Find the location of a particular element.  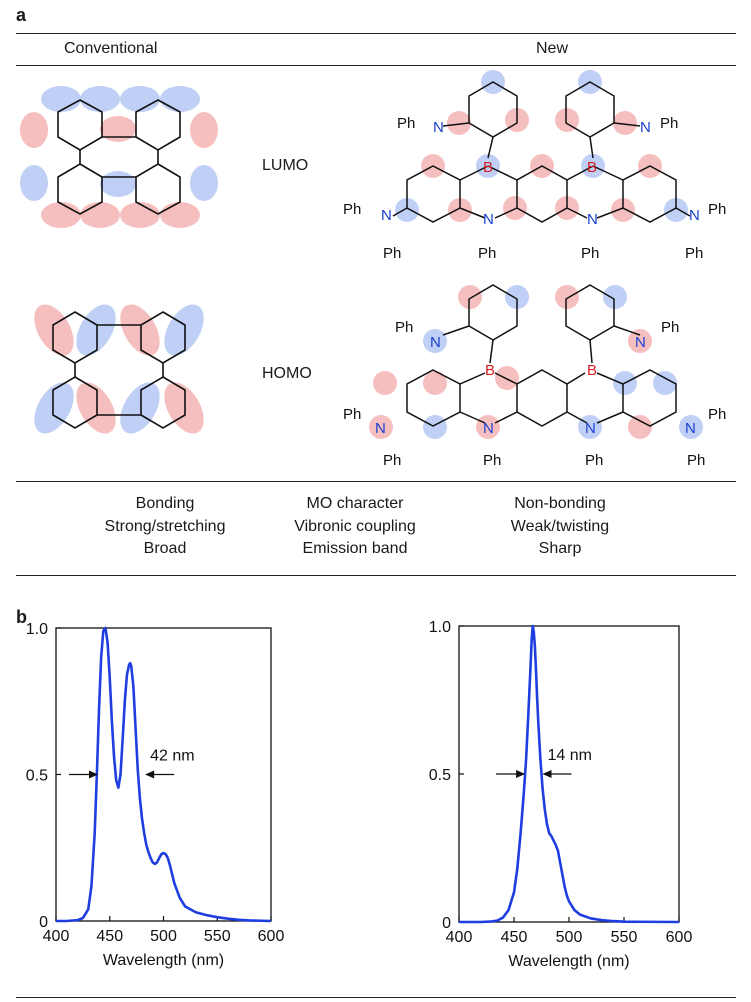

nitrogen-atom-1: N is located at coordinates (438, 127).